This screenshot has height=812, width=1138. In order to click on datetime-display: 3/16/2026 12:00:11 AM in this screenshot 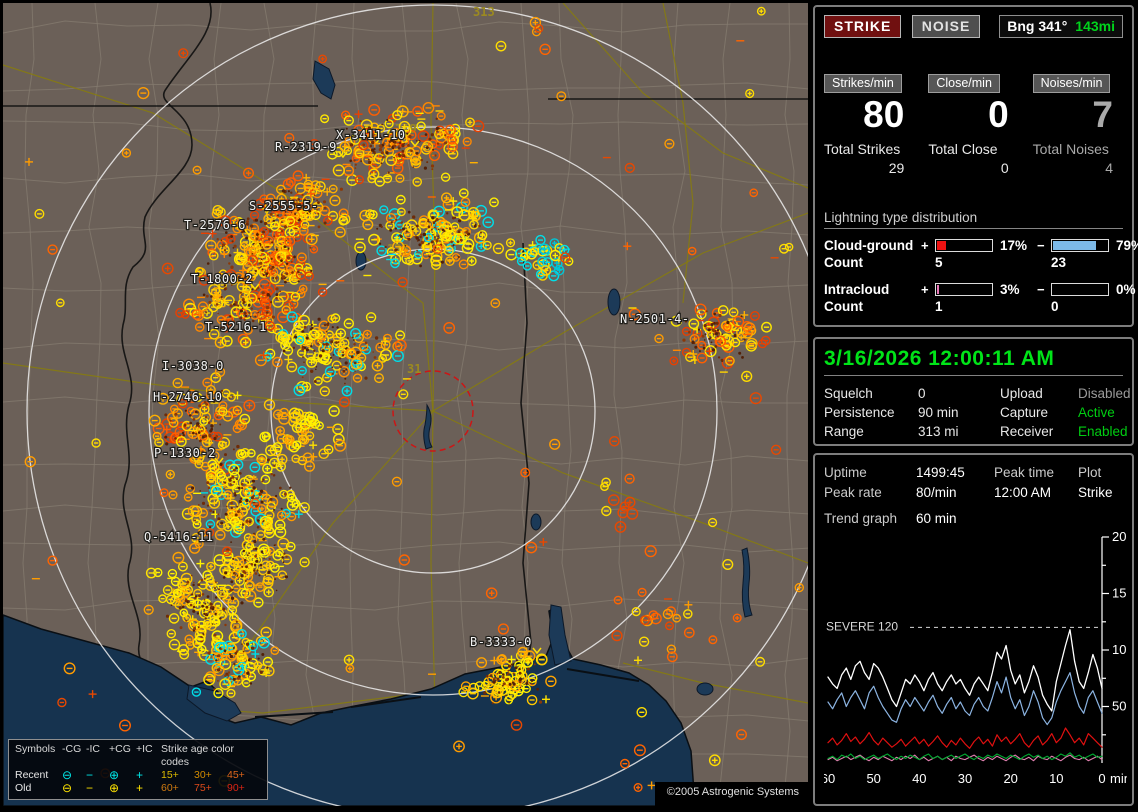, I will do `click(973, 361)`.